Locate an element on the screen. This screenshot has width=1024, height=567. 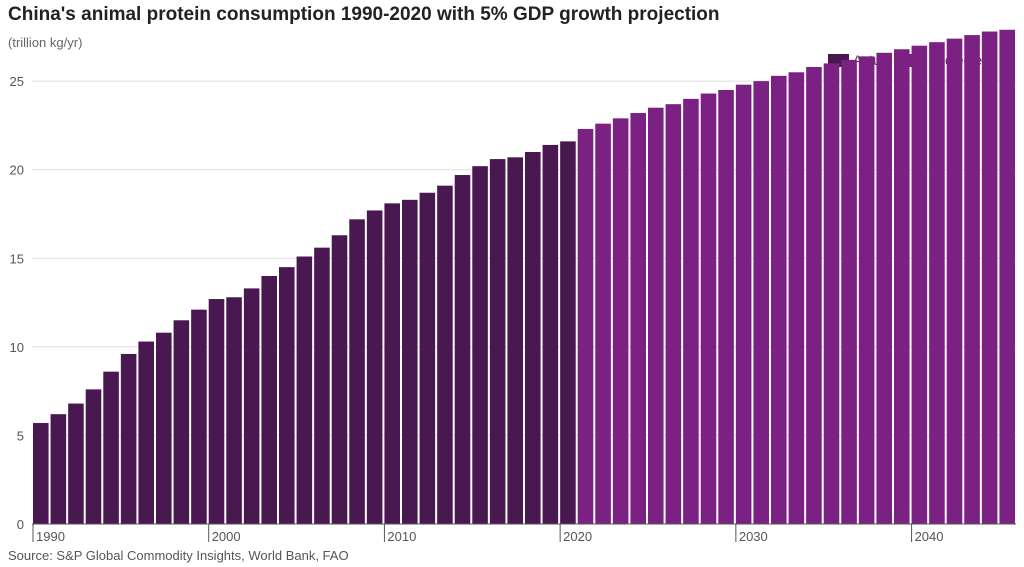
bar-projected-2038 is located at coordinates (884, 288).